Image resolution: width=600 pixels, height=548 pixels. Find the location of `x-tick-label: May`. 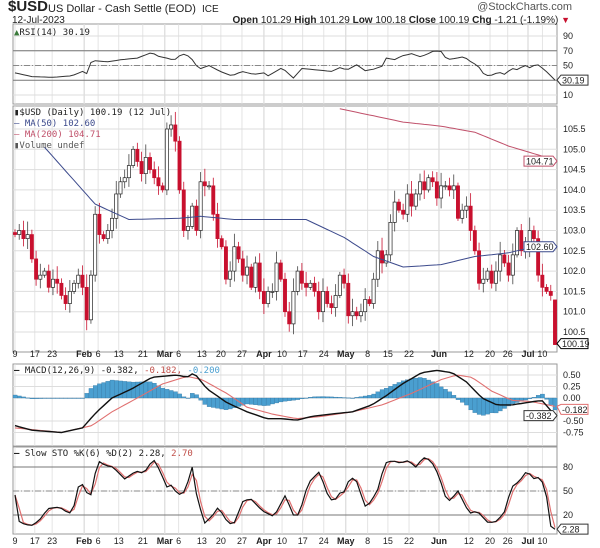

x-tick-label: May is located at coordinates (346, 354).